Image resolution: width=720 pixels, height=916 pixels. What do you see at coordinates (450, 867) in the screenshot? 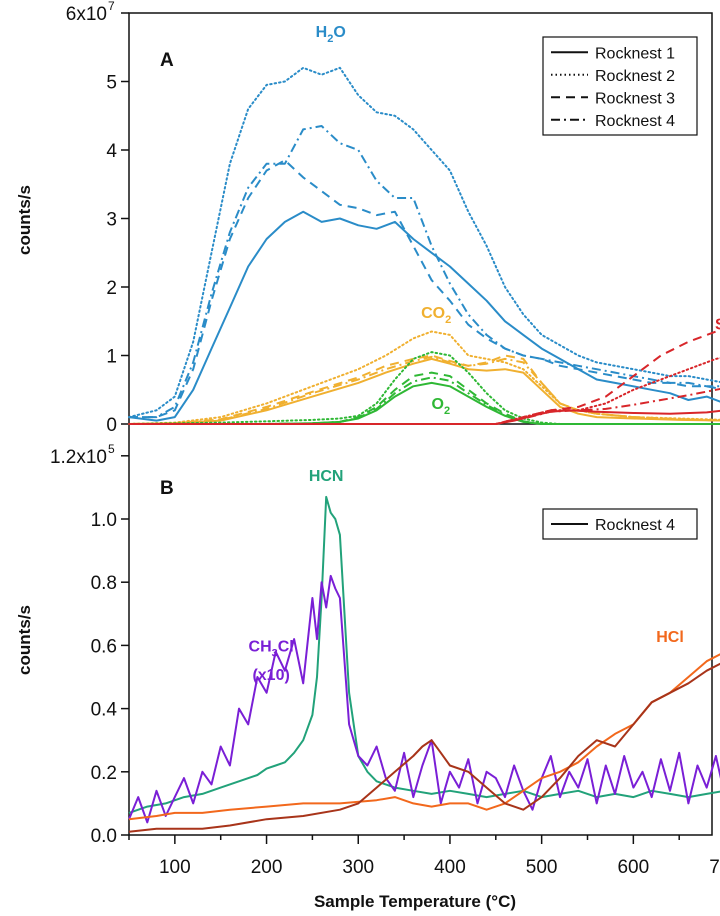
I see `x-tick-label: 400` at bounding box center [450, 867].